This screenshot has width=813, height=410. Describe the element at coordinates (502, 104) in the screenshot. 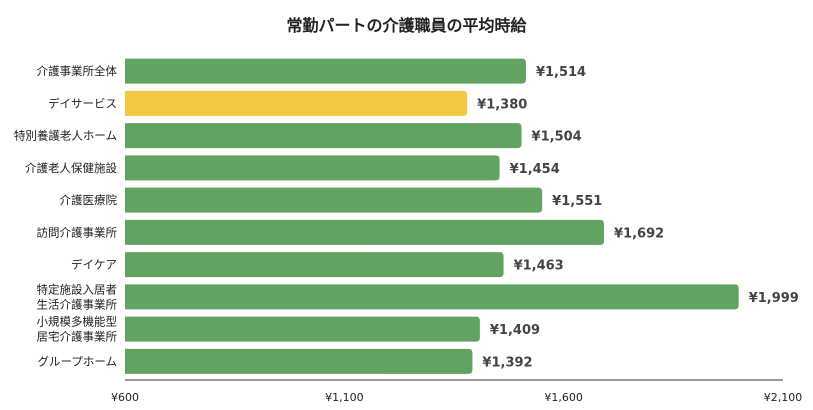

I see `data-label: ¥1,380` at that location.